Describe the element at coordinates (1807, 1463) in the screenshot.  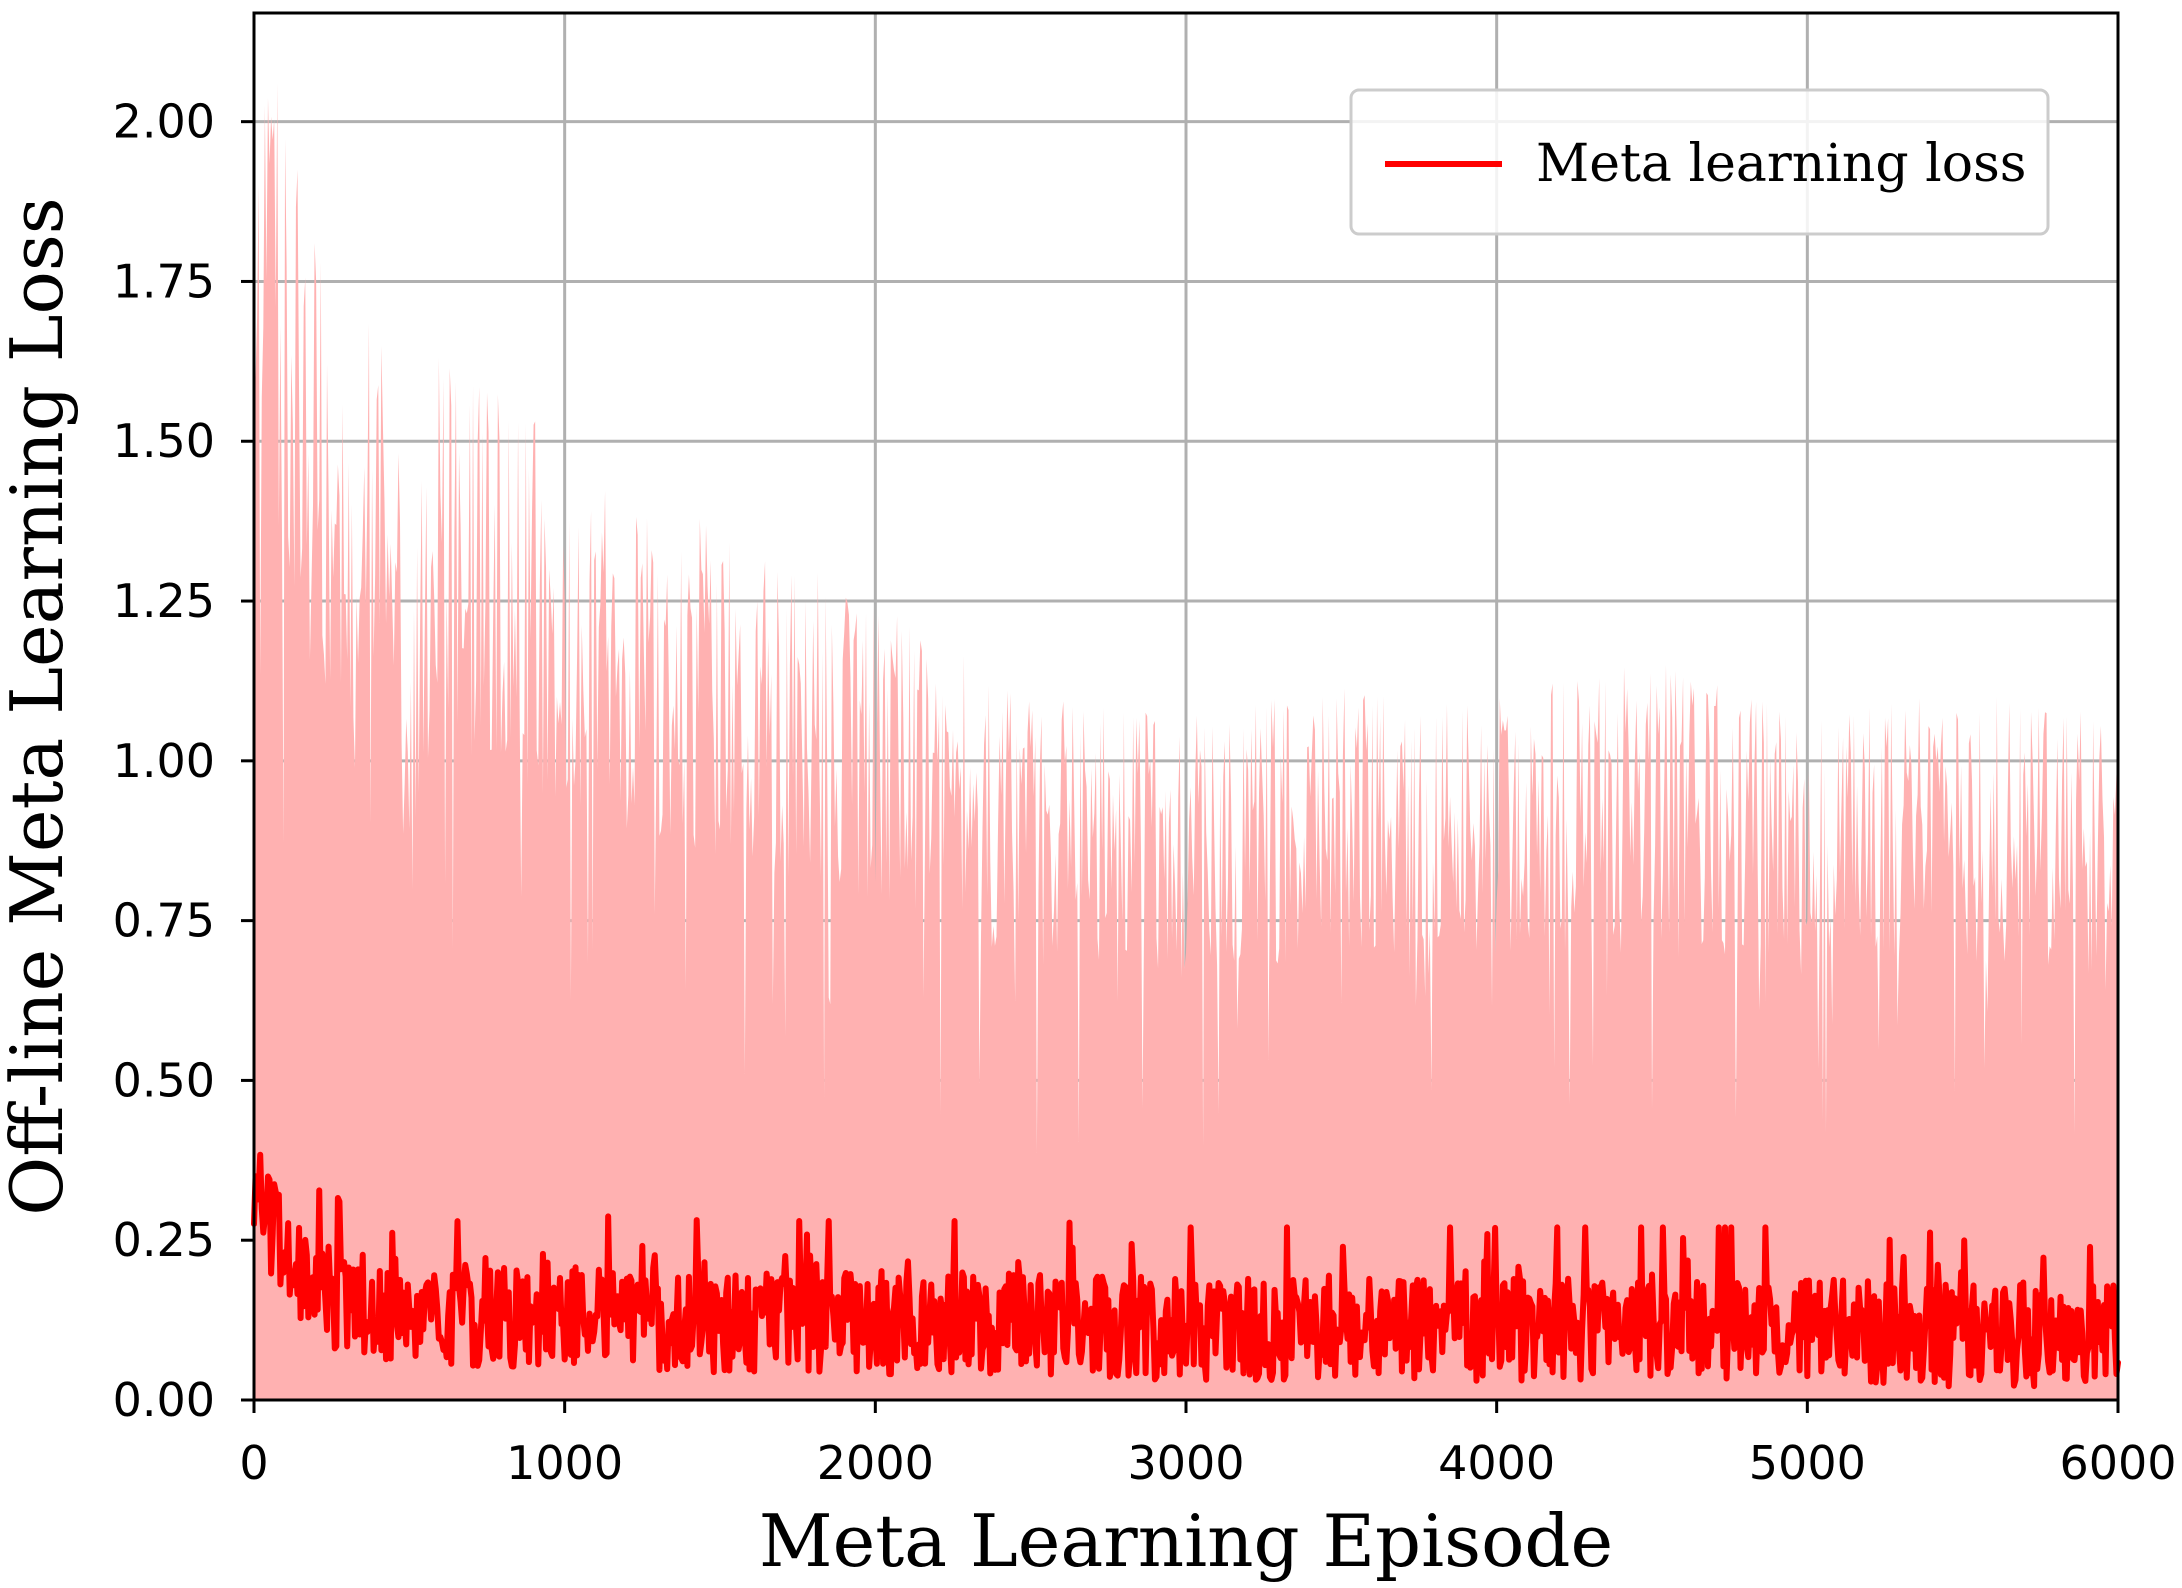
I see `x-tick-label: 5000` at that location.